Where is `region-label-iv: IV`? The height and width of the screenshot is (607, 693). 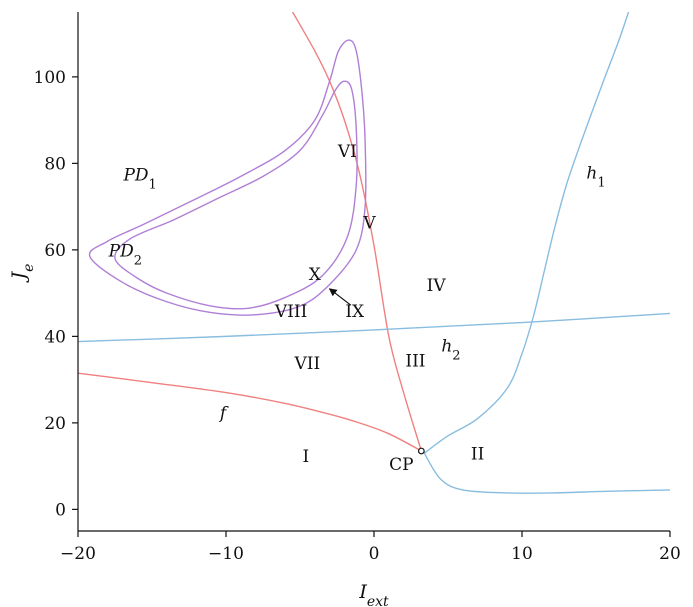
region-label-iv: IV is located at coordinates (437, 286).